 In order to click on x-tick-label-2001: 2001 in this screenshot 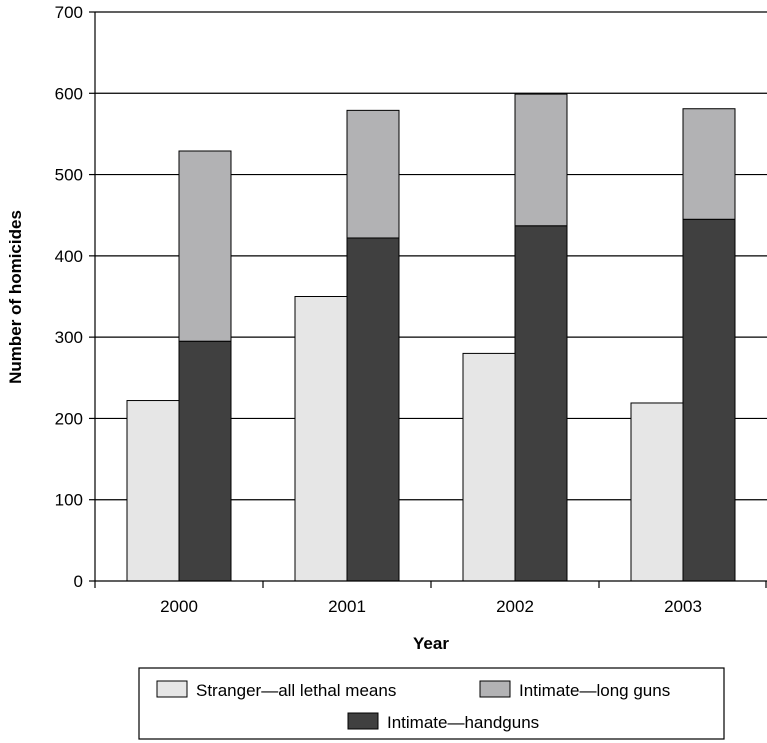, I will do `click(347, 606)`.